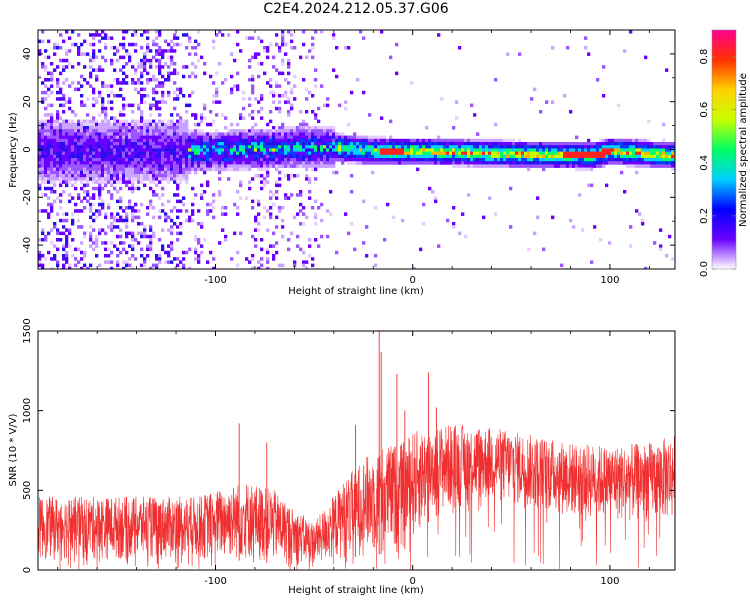 This screenshot has width=750, height=604. Describe the element at coordinates (704, 269) in the screenshot. I see `colorbar-tick-label: 0.0` at that location.